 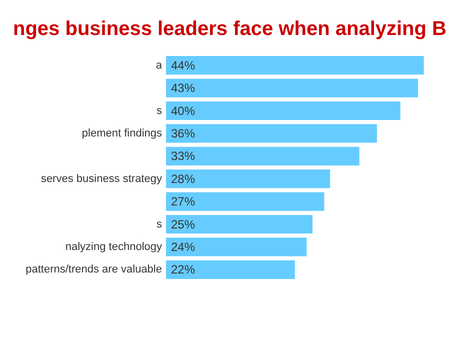 What do you see at coordinates (183, 65) in the screenshot?
I see `data-label: 44%` at bounding box center [183, 65].